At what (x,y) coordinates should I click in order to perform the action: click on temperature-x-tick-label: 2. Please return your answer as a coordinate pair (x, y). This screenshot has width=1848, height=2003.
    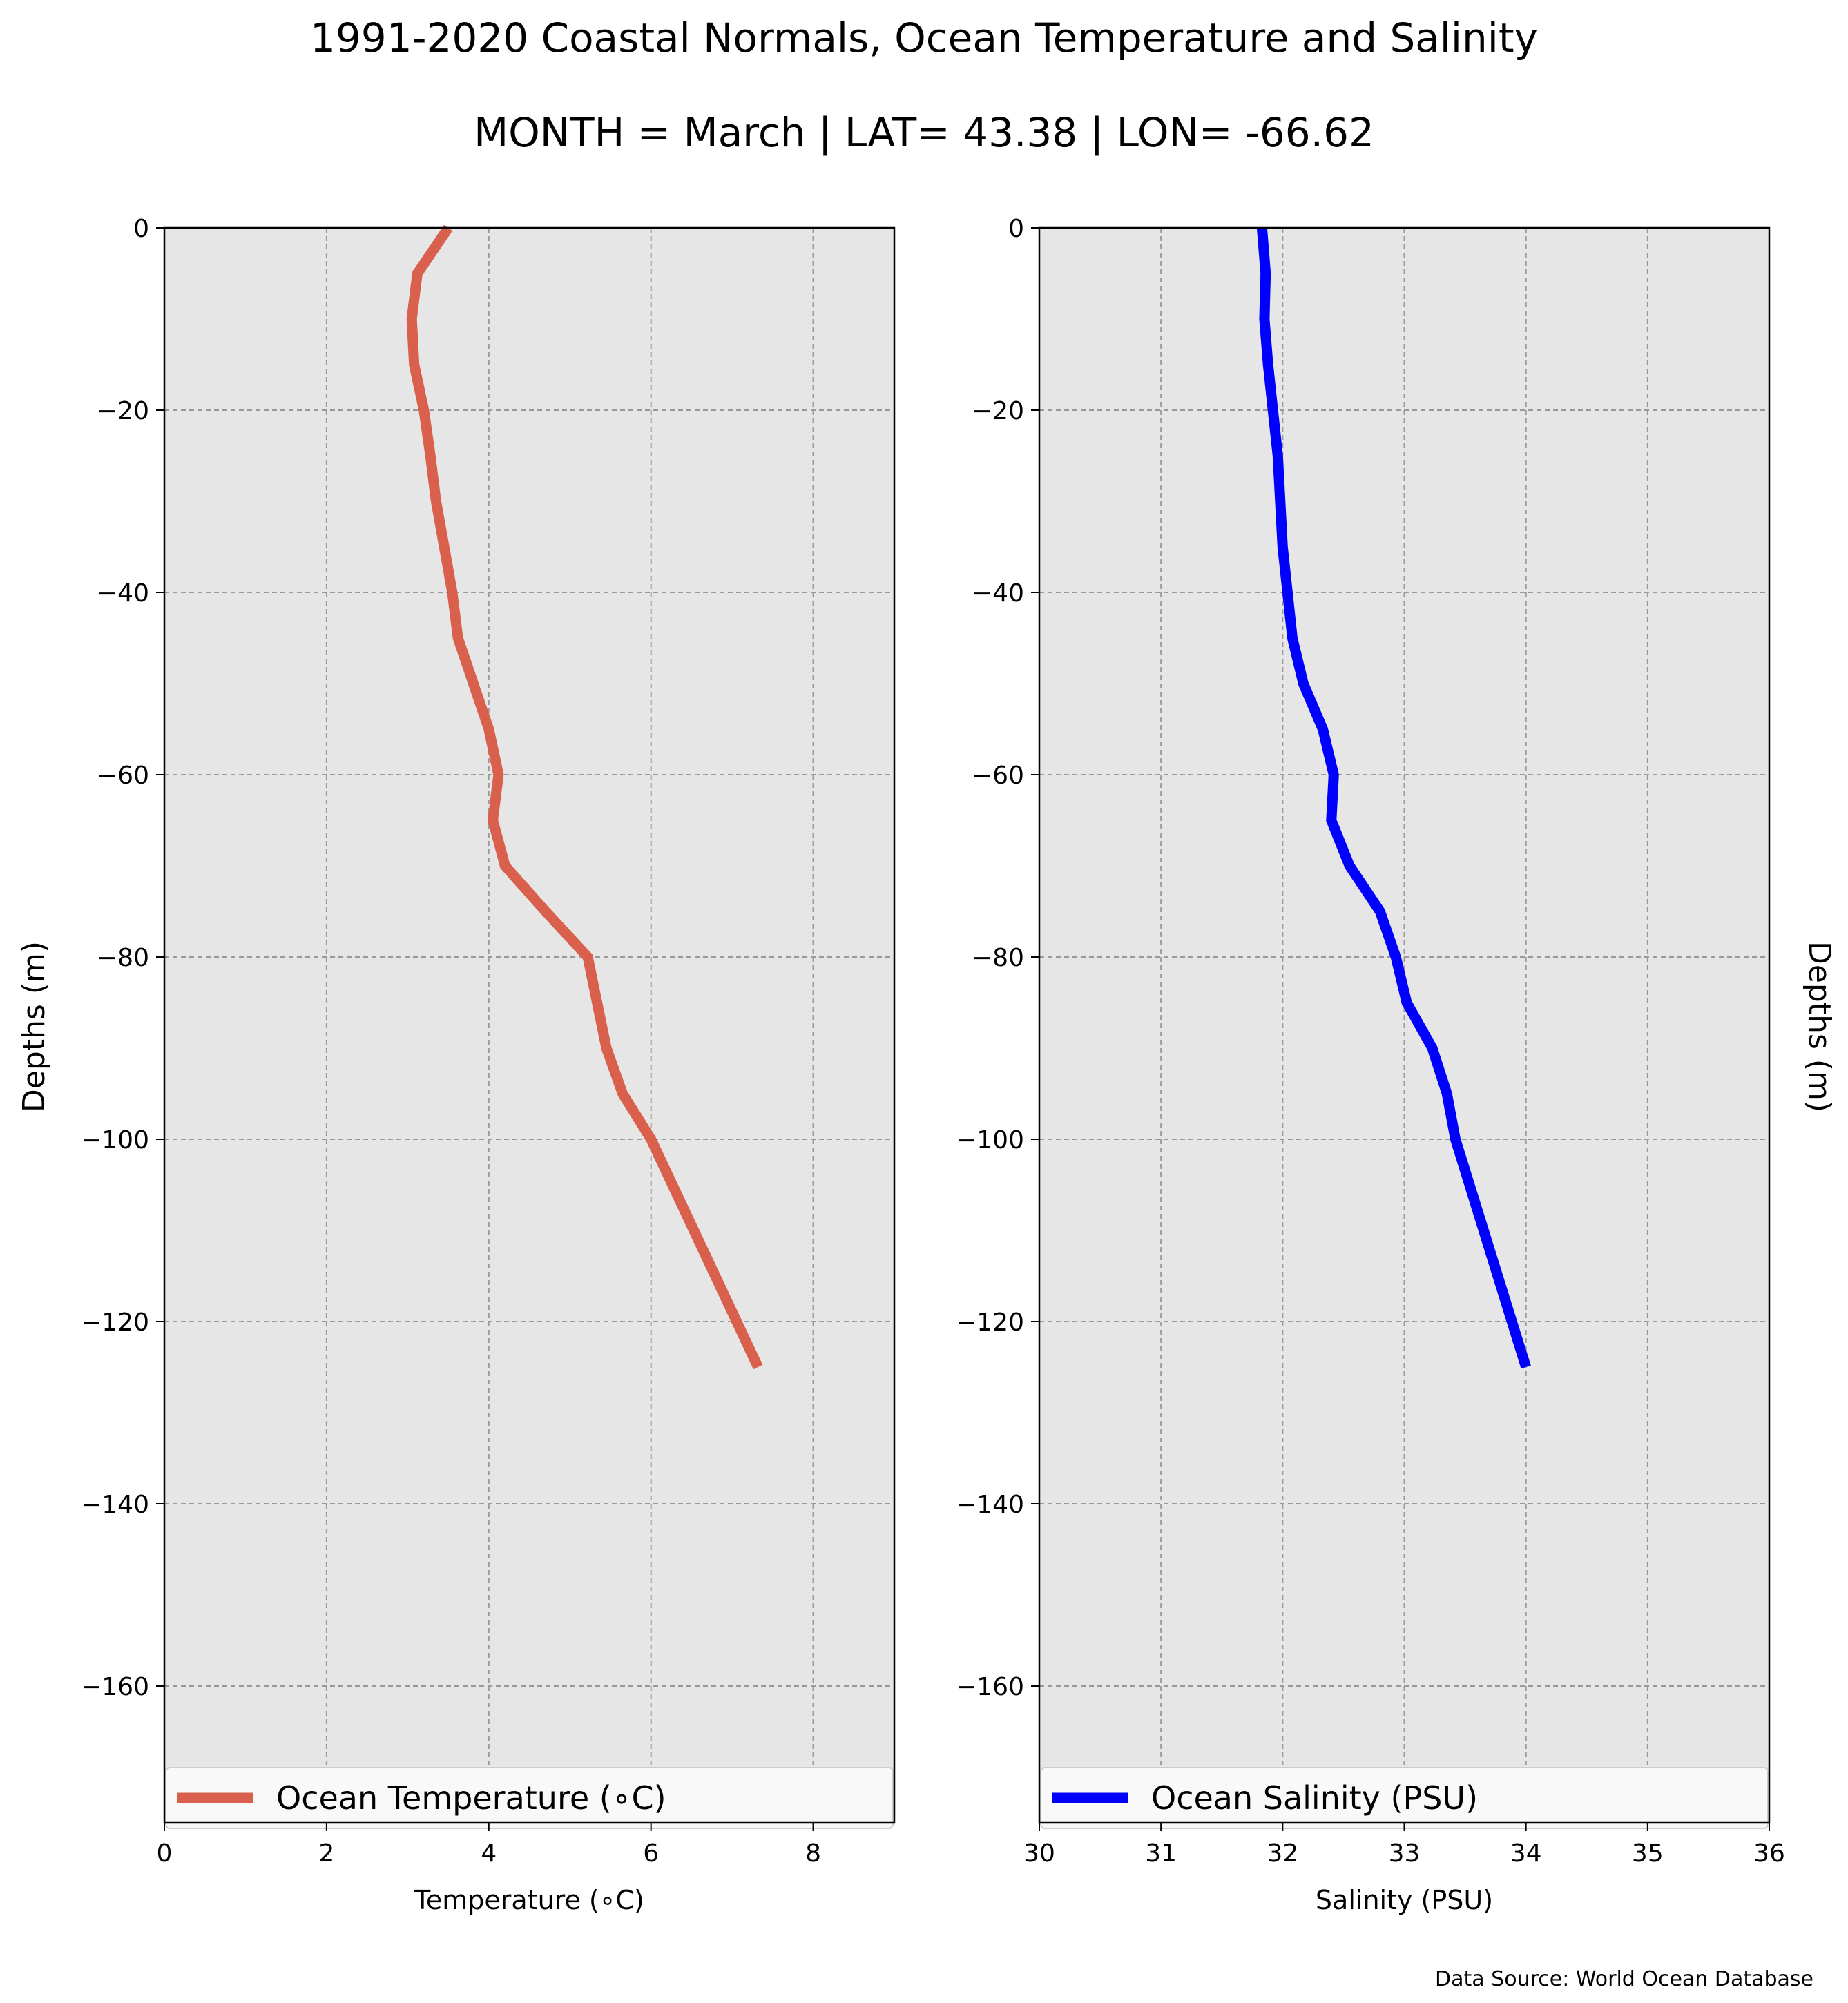
    Looking at the image, I should click on (326, 1854).